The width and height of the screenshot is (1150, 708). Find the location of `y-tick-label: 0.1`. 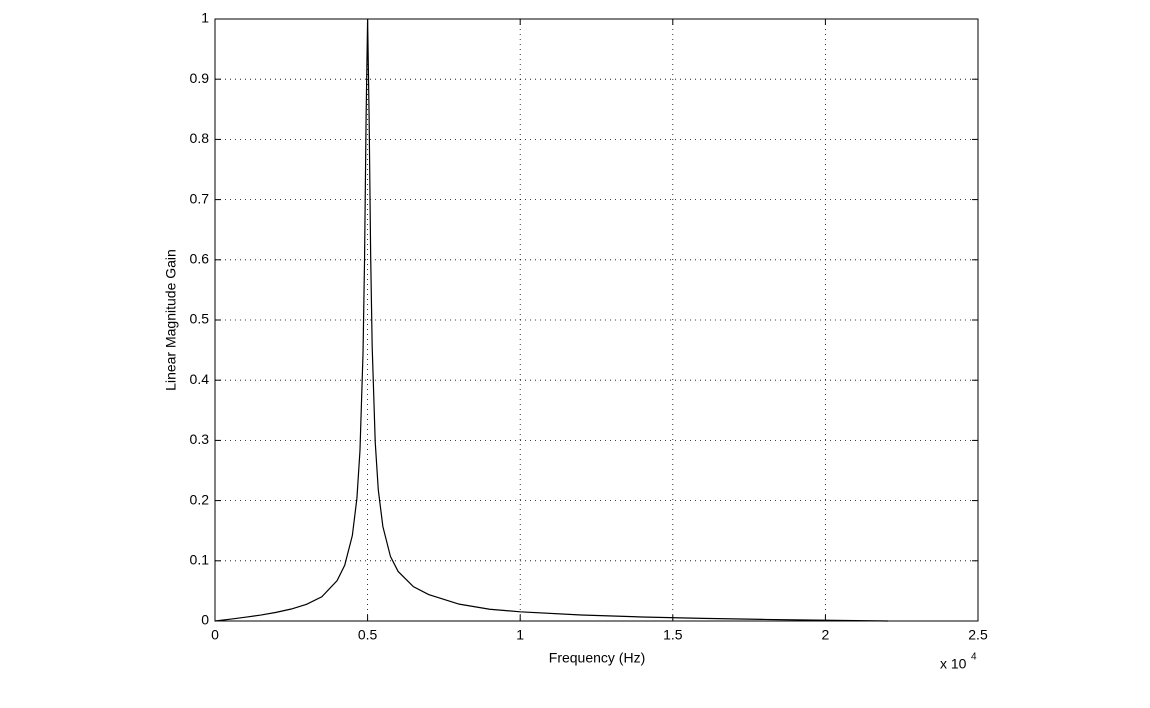

y-tick-label: 0.1 is located at coordinates (200, 560).